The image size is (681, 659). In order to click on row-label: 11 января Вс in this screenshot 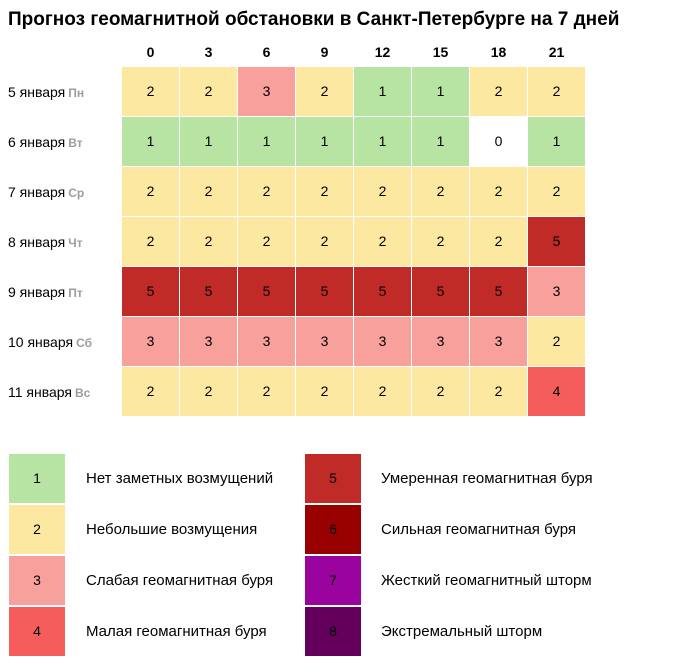, I will do `click(64, 392)`.